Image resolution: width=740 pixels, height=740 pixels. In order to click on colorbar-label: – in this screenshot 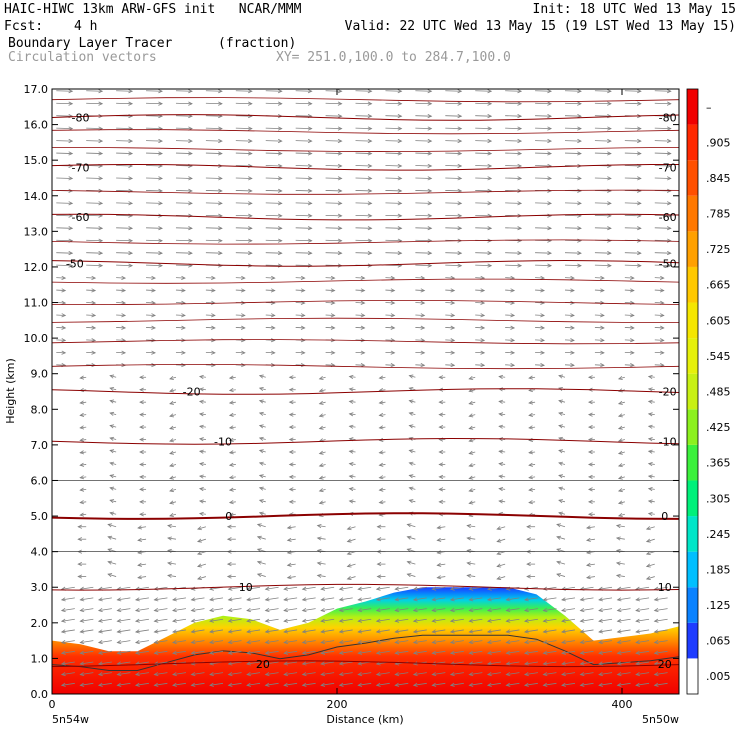, I will do `click(709, 107)`.